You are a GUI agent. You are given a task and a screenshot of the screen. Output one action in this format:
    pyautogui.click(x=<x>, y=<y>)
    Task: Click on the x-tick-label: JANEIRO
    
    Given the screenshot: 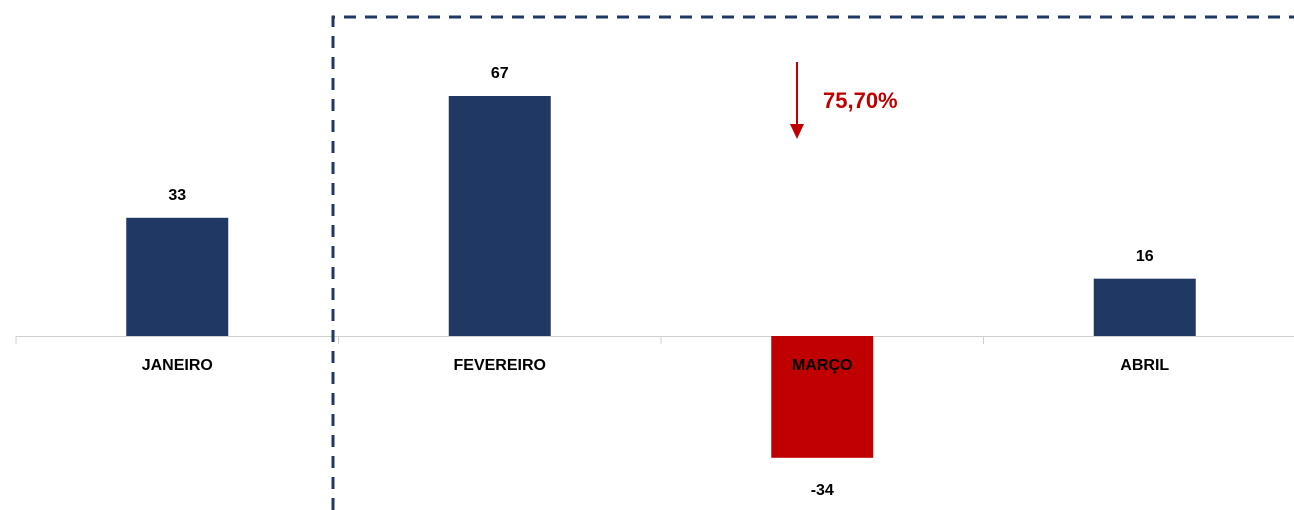 What is the action you would take?
    pyautogui.click(x=177, y=365)
    